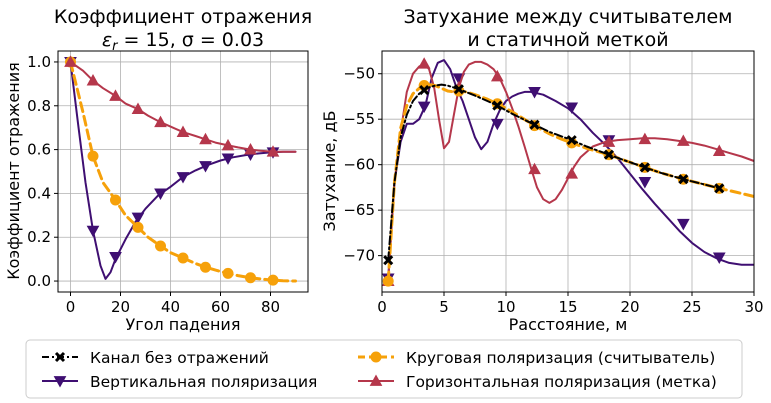  Describe the element at coordinates (568, 17) in the screenshot. I see `chart-title-line1: Затухание между считывателем` at that location.